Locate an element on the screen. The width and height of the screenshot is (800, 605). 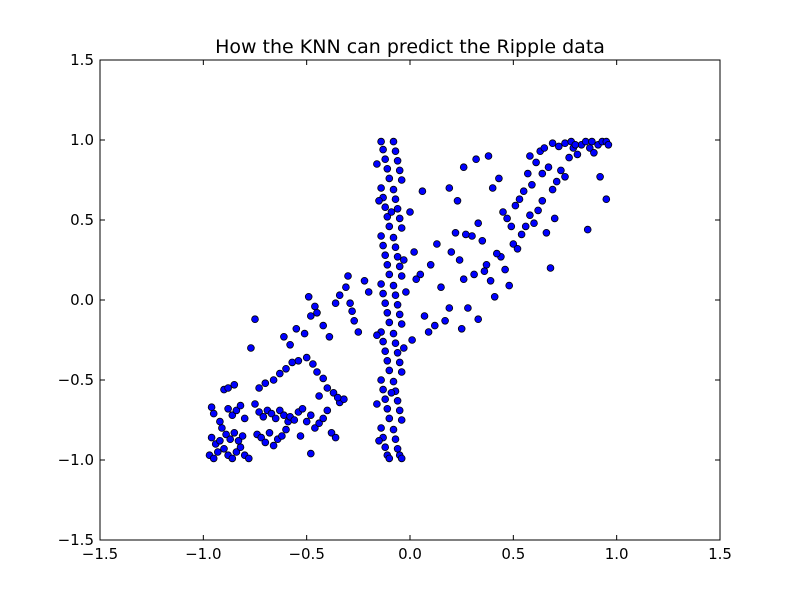
y-tick-label: −1.5 is located at coordinates (76, 540).